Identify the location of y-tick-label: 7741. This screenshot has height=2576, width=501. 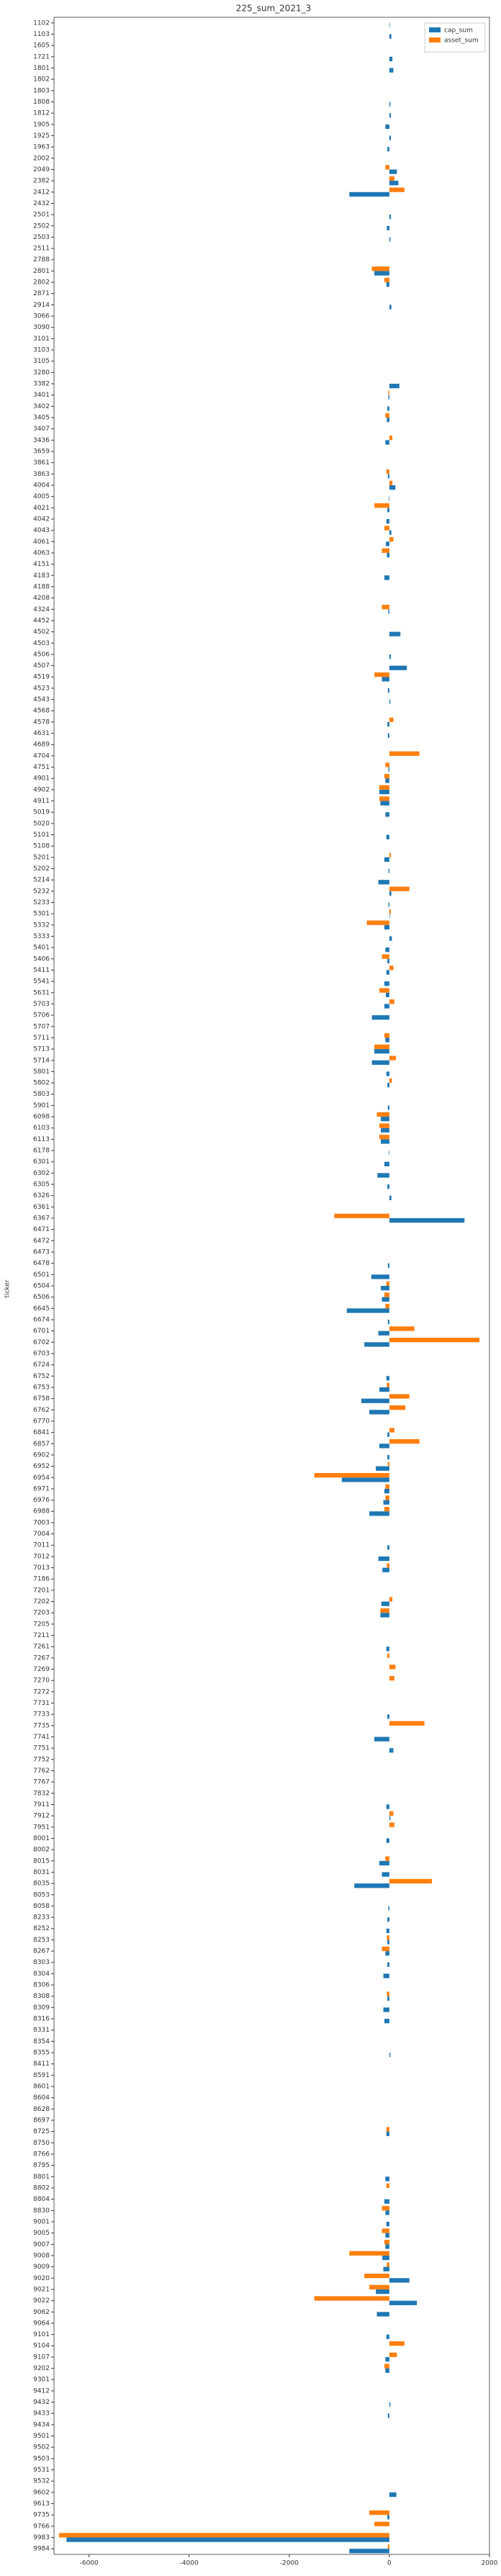
(42, 1737).